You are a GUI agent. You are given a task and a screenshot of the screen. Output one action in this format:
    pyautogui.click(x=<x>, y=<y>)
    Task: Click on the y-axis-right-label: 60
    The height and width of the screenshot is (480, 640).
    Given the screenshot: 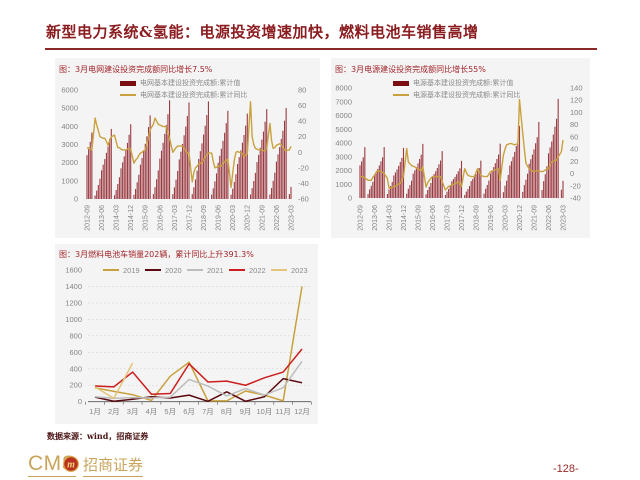 What is the action you would take?
    pyautogui.click(x=574, y=136)
    